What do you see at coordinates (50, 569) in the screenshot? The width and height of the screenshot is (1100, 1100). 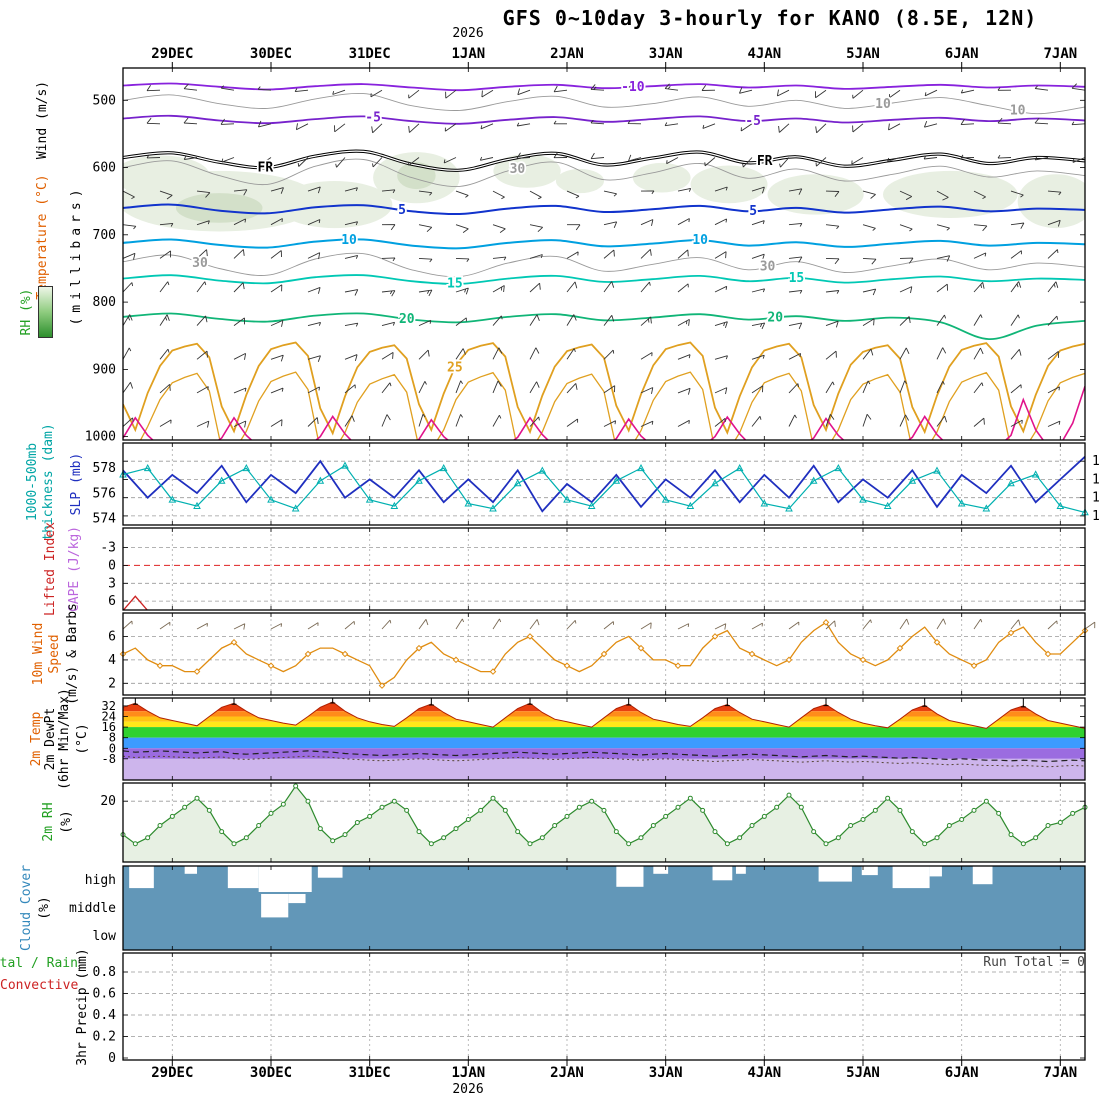 I see `axis-label-lifted-index: Lifted Index` at bounding box center [50, 569].